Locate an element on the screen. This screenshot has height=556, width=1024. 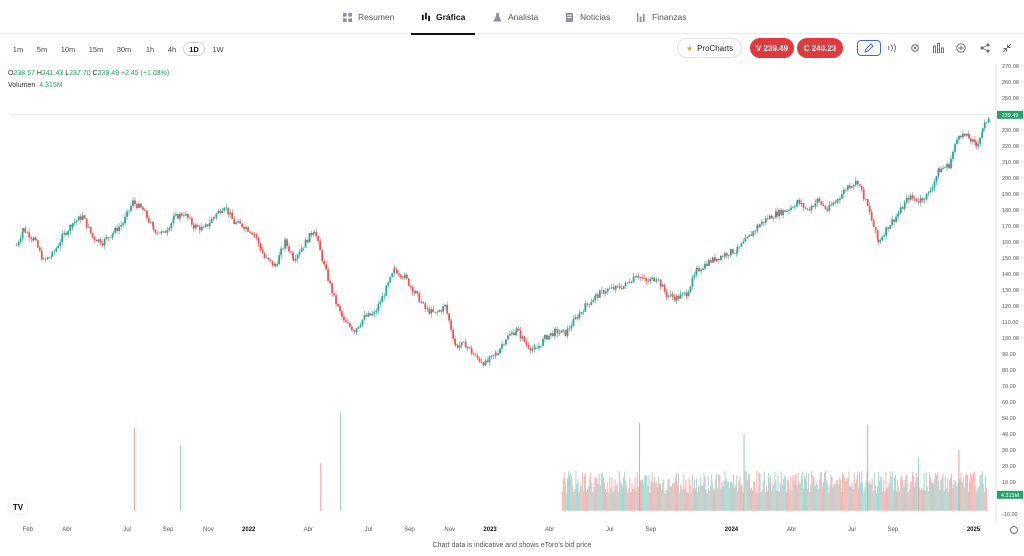
draw-tool-button is located at coordinates (869, 48).